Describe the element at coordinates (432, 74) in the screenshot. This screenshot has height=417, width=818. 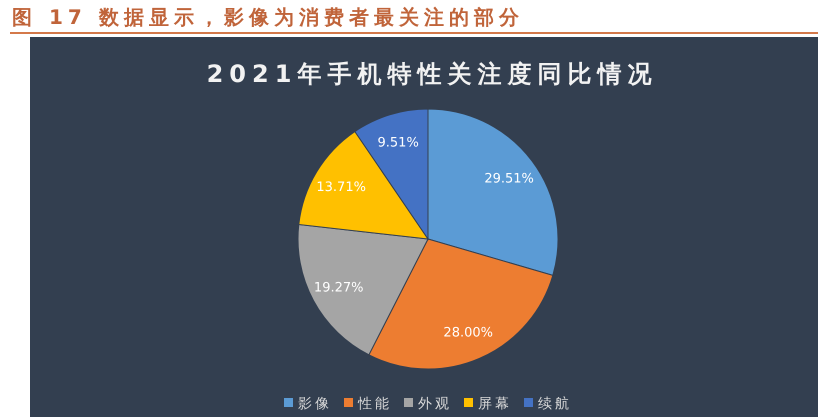
I see `chart-title: 2021年手机特性关注度同比情况` at that location.